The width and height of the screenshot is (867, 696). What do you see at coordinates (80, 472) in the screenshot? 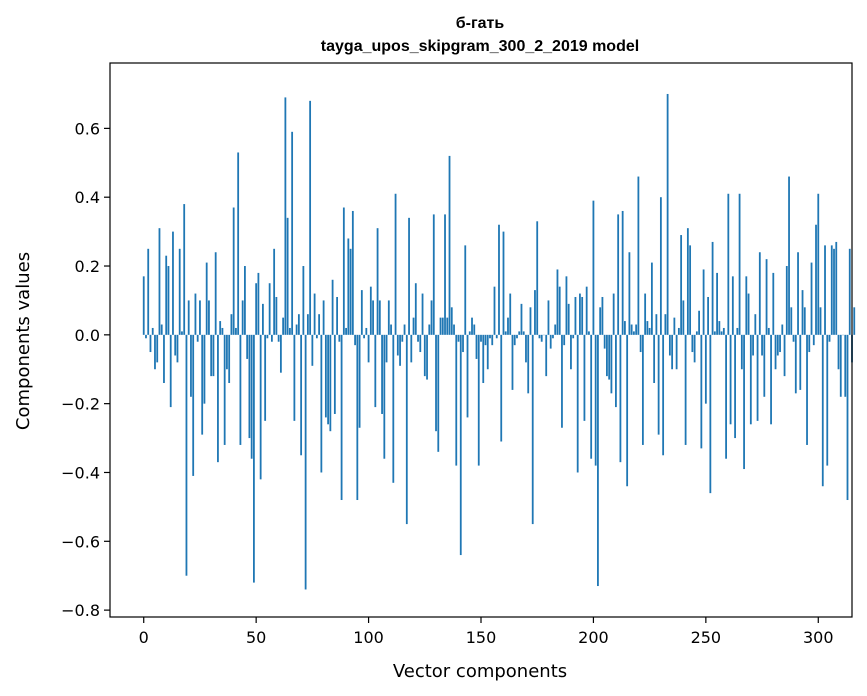
I see `y-tick-label: −0.4` at bounding box center [80, 472].